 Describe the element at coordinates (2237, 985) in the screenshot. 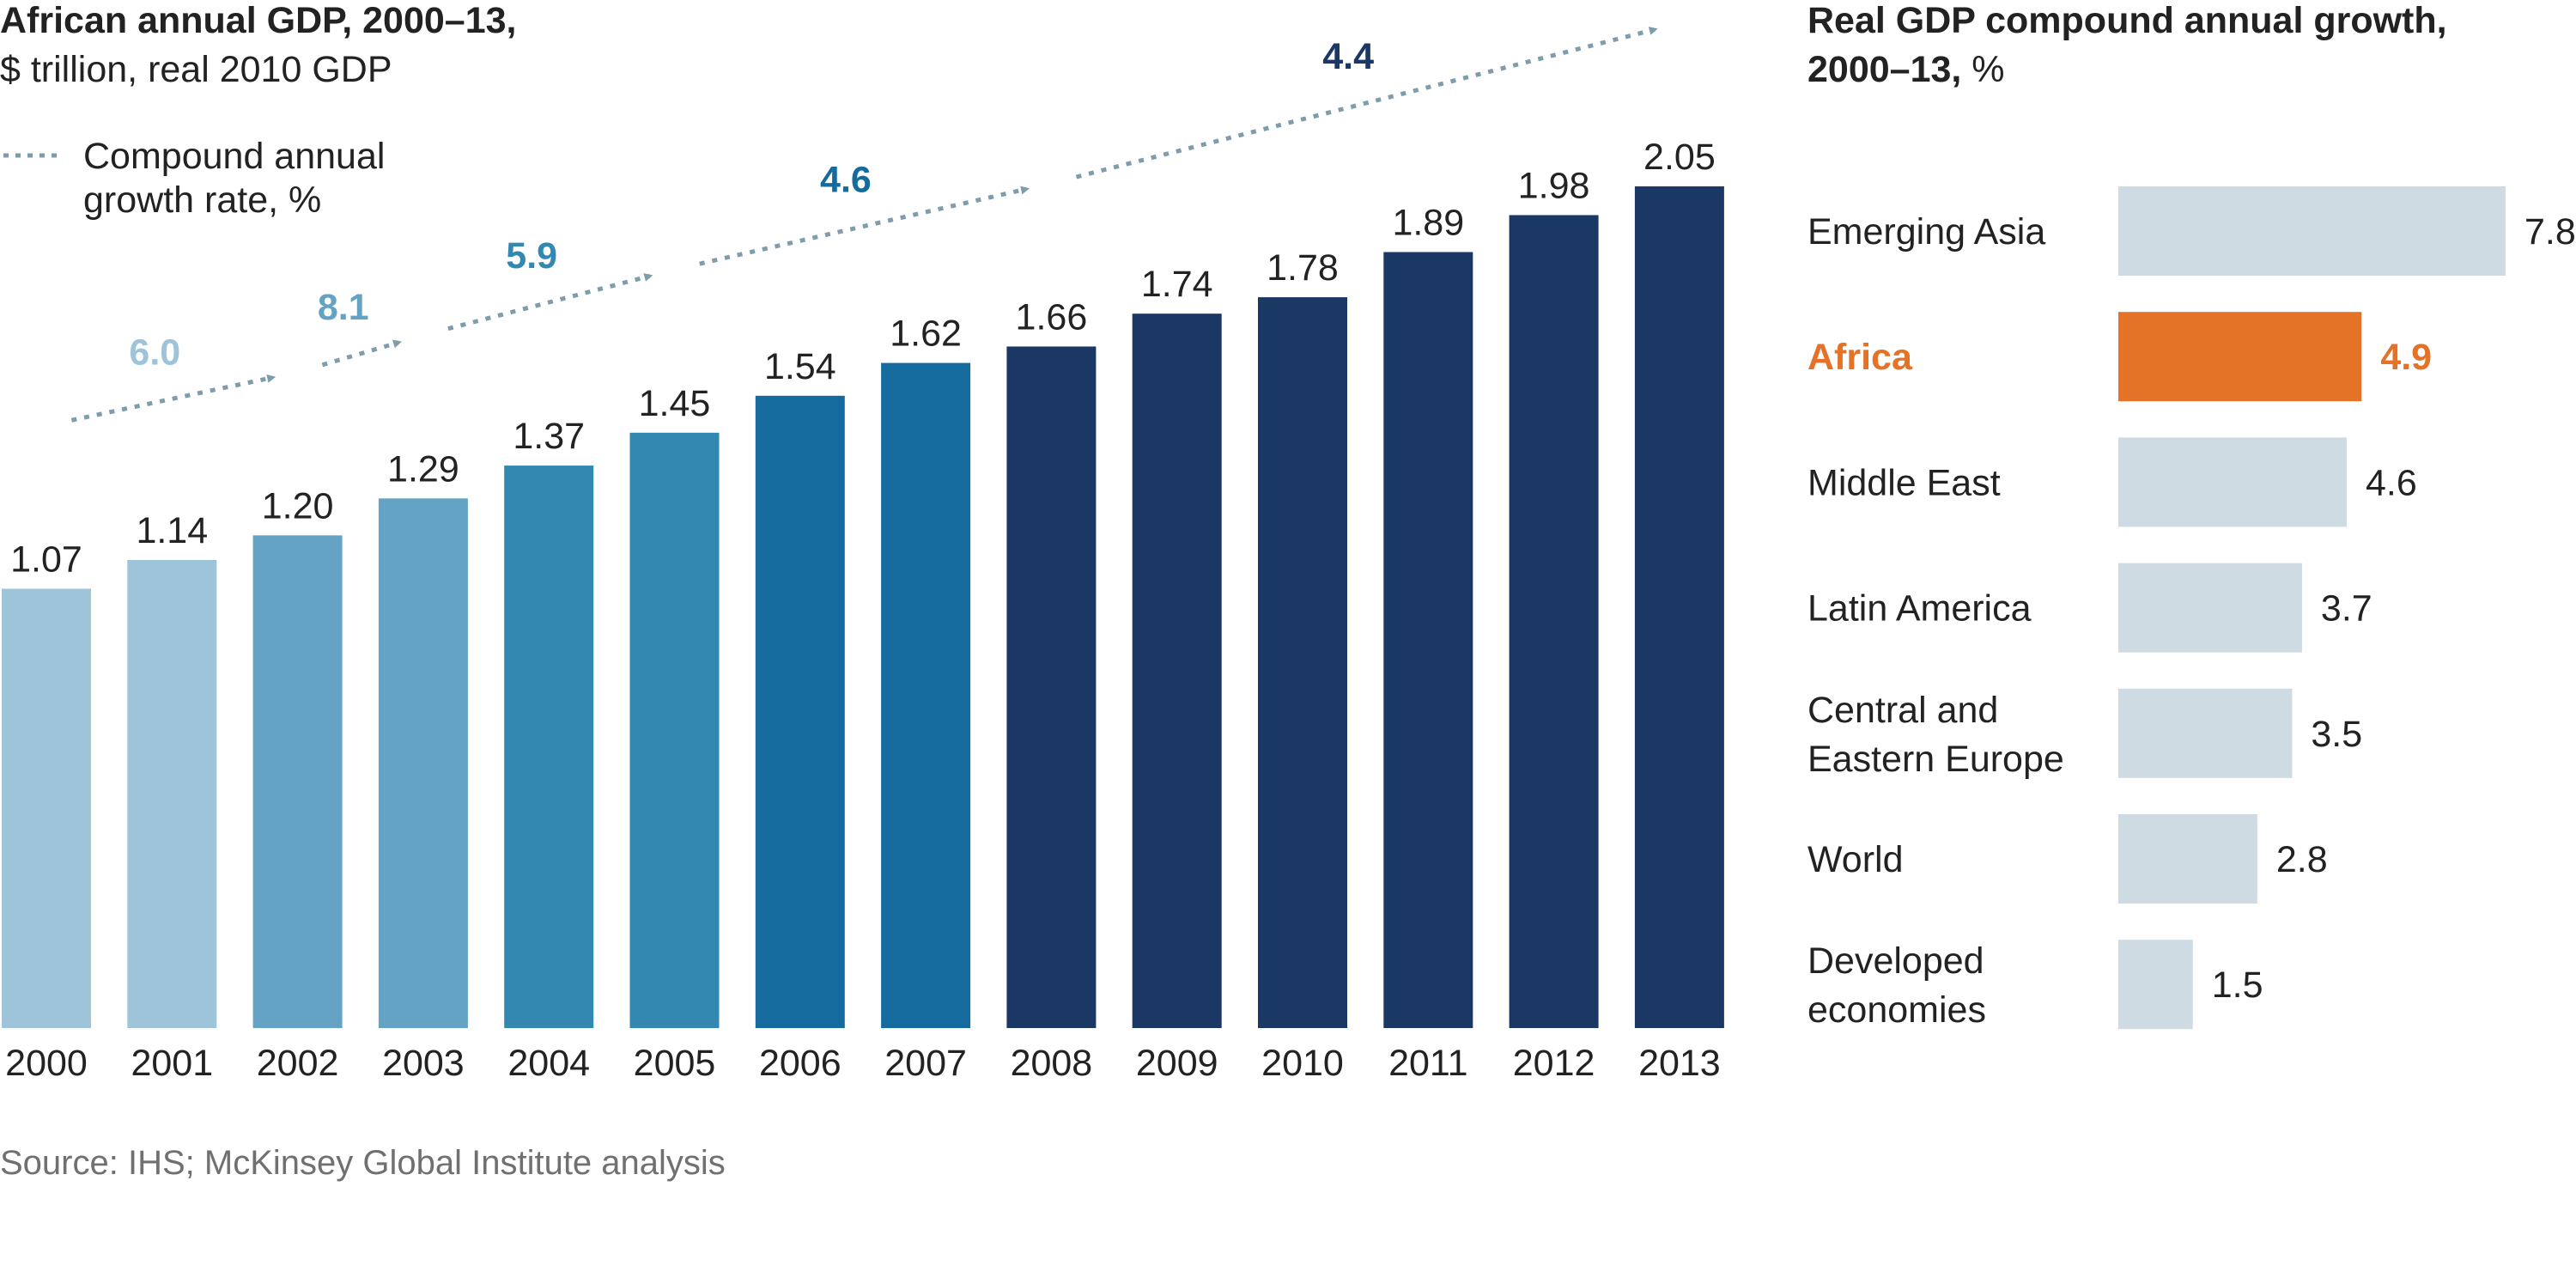

I see `region-value-label-developed-economies: 1.5` at that location.